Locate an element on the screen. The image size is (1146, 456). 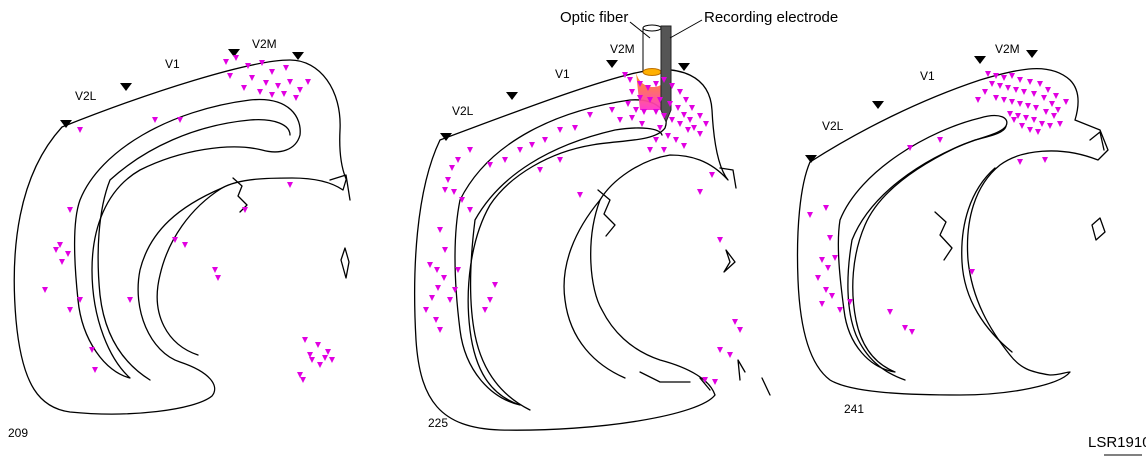
section-209-inner-boundary is located at coordinates (194, 250).